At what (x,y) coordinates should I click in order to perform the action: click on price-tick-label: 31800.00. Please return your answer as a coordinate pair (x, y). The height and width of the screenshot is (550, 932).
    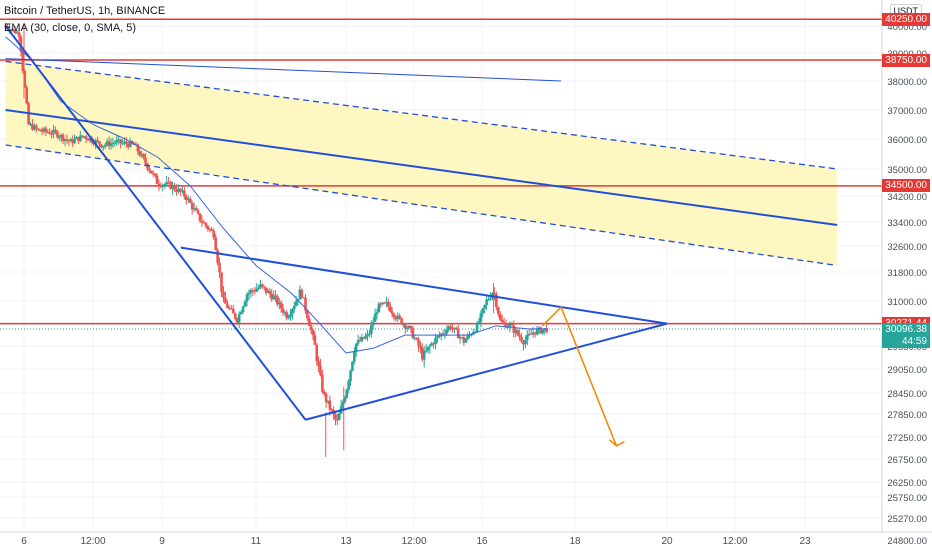
    Looking at the image, I should click on (907, 273).